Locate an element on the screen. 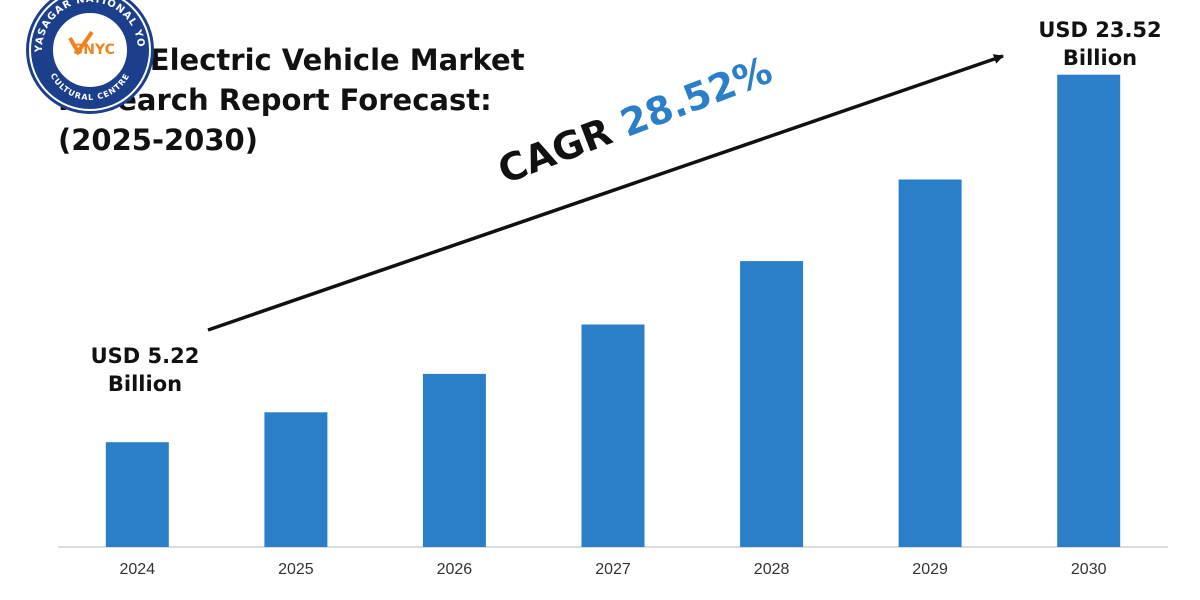  start-value-callout: USD 5.22 Billion is located at coordinates (145, 370).